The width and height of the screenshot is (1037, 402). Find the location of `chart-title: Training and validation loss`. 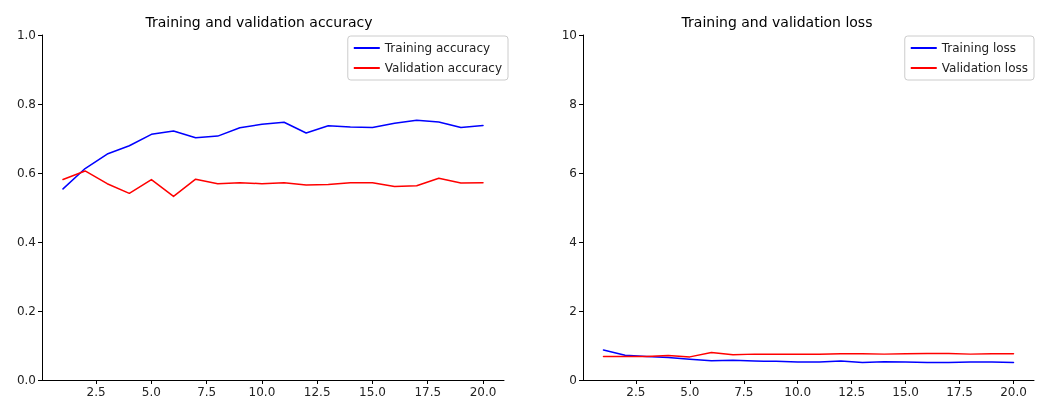

chart-title: Training and validation loss is located at coordinates (776, 22).